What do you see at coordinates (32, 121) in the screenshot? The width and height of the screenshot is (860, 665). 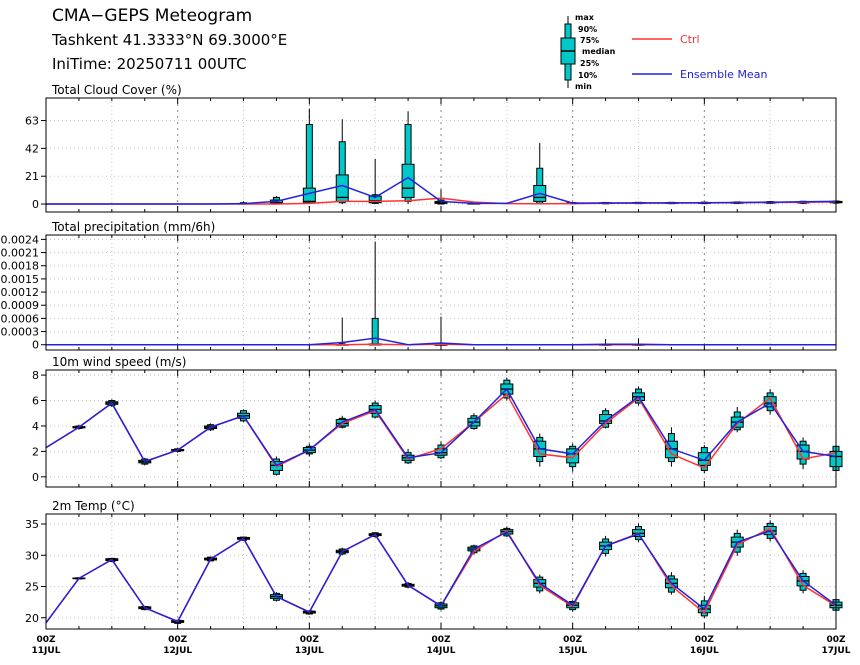 I see `y-tick-label: 63` at bounding box center [32, 121].